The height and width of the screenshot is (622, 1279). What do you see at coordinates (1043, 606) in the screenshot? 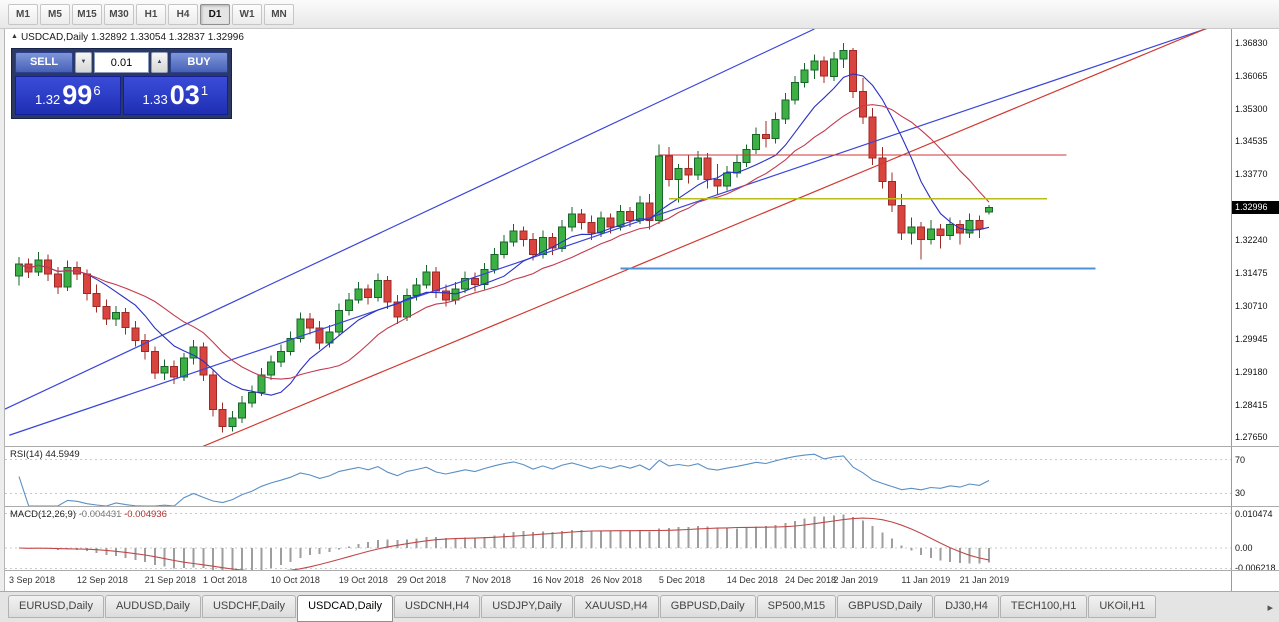
I see `chart-tab-tech100-h1: TECH100,H1` at bounding box center [1043, 606].